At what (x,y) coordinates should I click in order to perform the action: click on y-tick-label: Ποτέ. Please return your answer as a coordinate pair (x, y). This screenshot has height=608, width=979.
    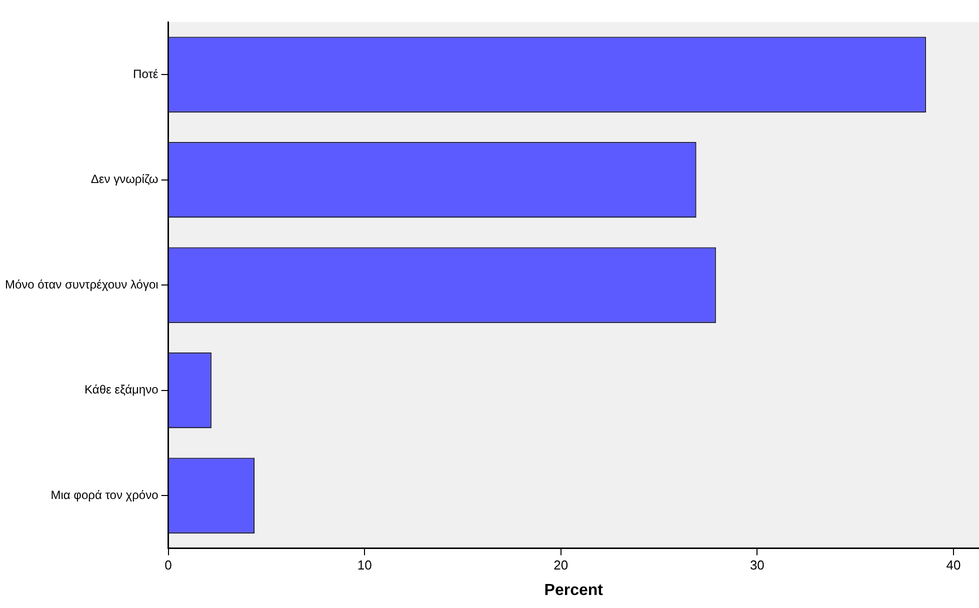
    Looking at the image, I should click on (146, 73).